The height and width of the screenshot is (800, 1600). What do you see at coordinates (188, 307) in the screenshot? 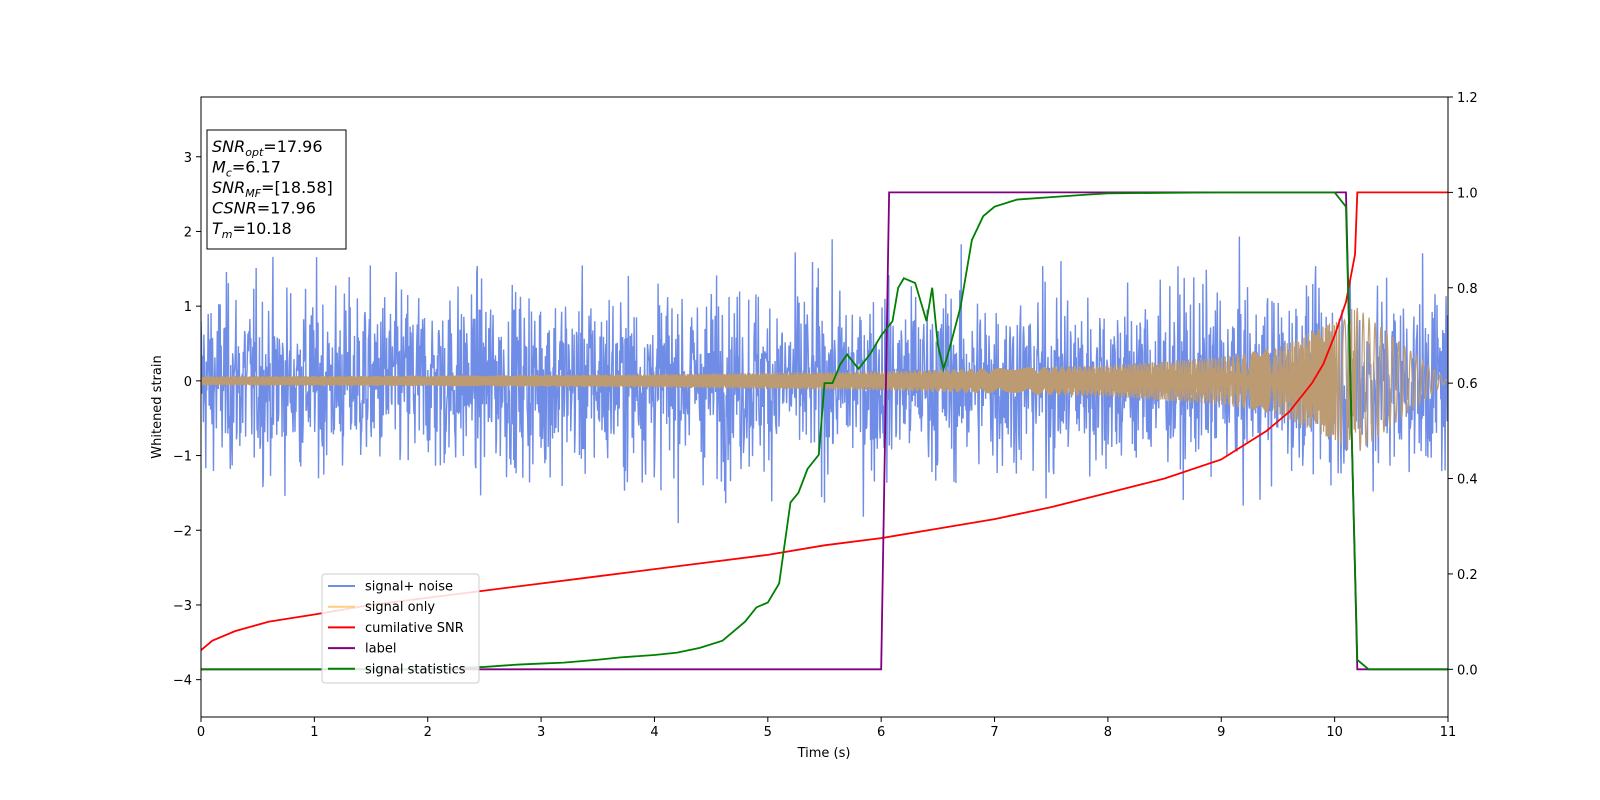
I see `y-tick-label: 1` at bounding box center [188, 307].